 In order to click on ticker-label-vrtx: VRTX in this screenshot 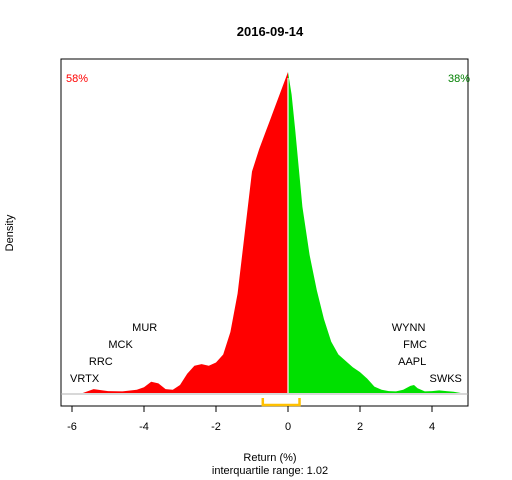, I will do `click(85, 379)`.